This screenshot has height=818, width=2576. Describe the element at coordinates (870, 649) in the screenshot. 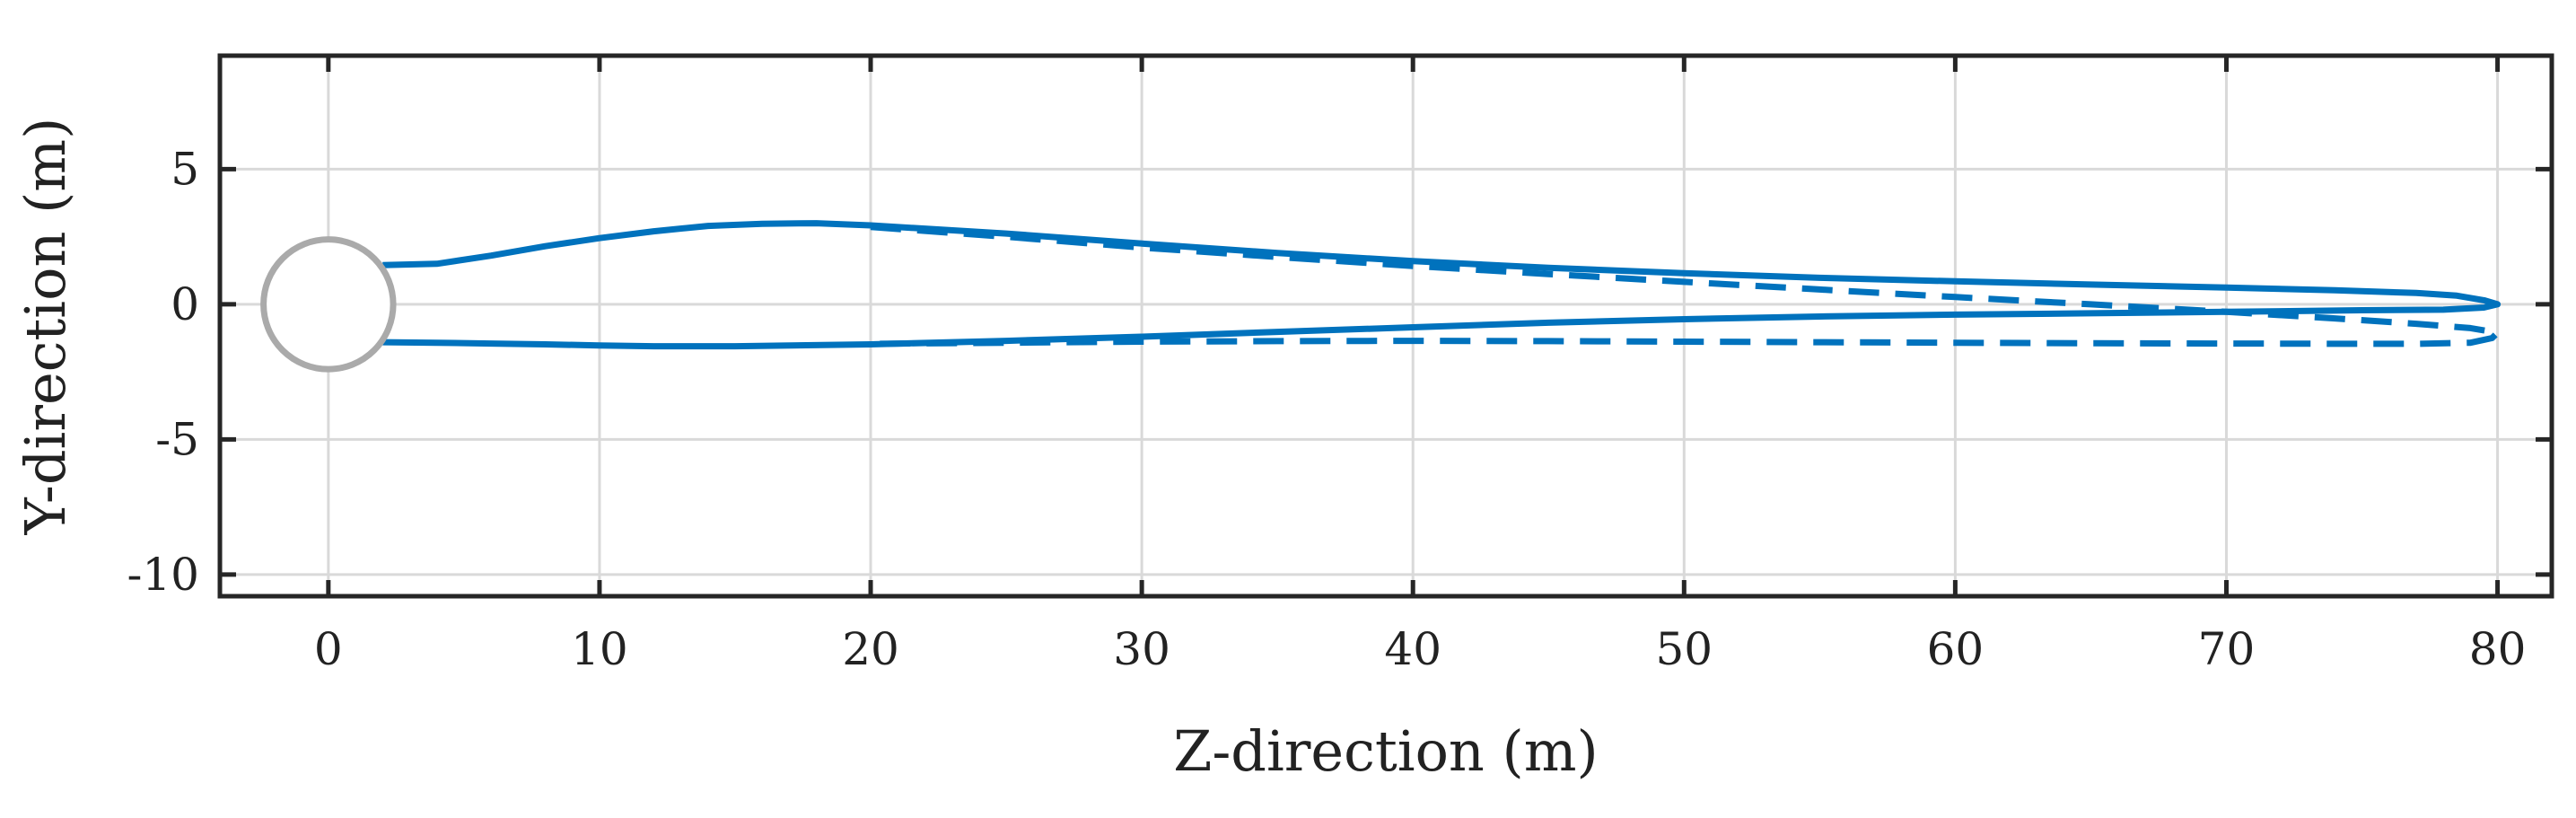

I see `x-tick-label: 20` at that location.